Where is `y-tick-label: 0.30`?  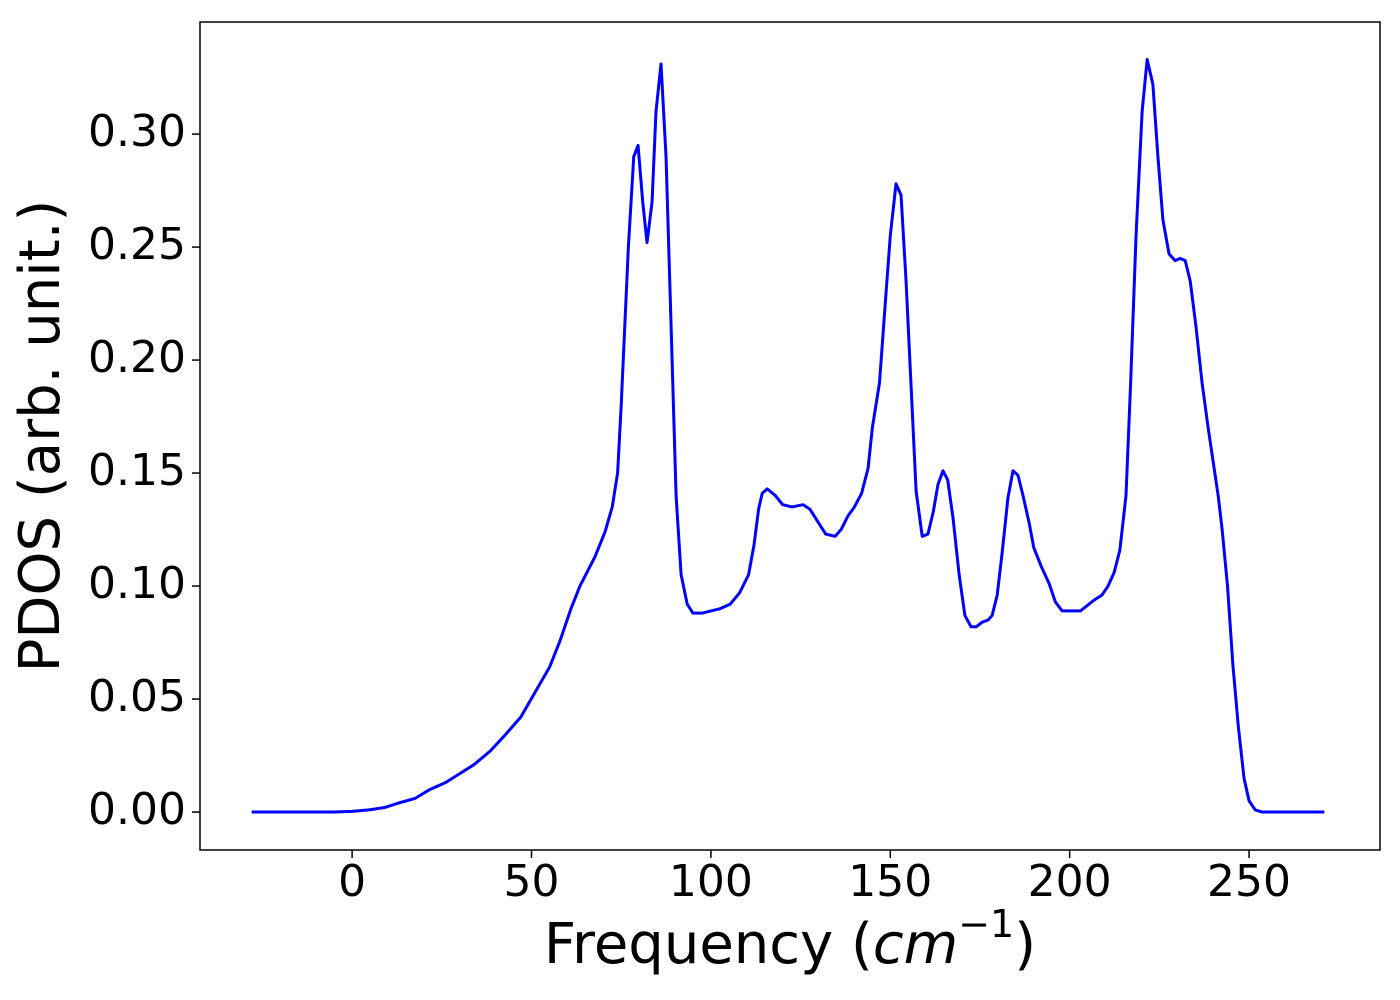 y-tick-label: 0.30 is located at coordinates (137, 131).